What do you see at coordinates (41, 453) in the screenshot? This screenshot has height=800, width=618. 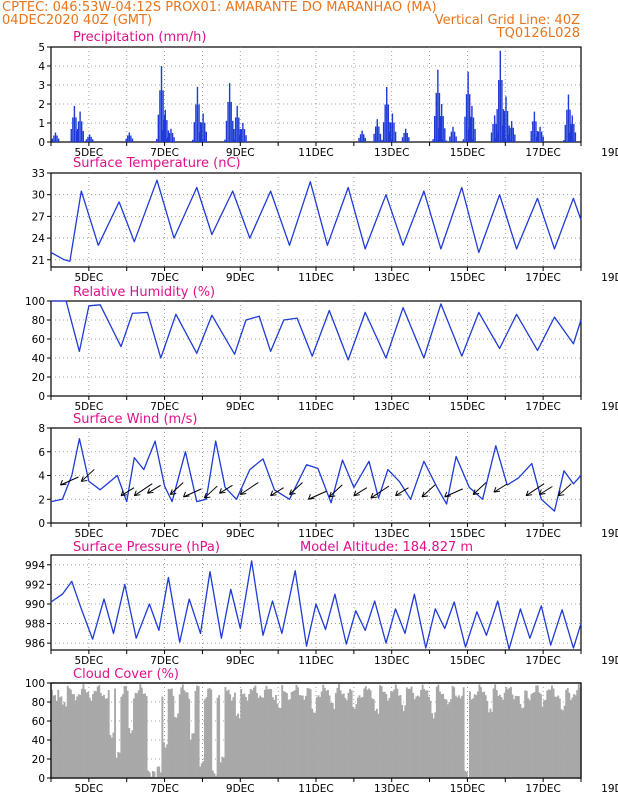 I see `wind-ytick-label: 6` at bounding box center [41, 453].